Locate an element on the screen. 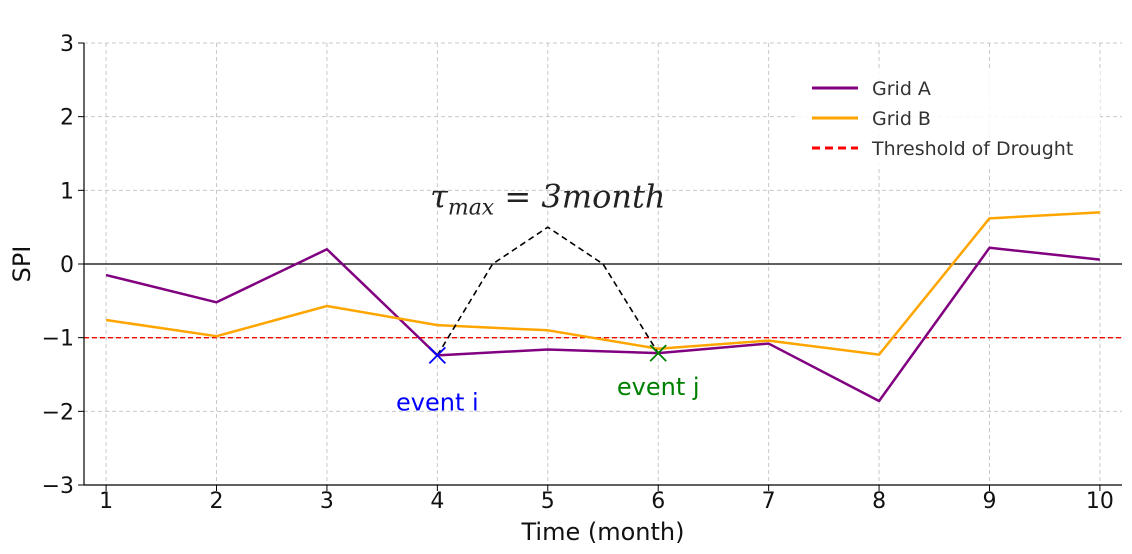 The height and width of the screenshot is (554, 1132). event-marker-i is located at coordinates (437, 355).